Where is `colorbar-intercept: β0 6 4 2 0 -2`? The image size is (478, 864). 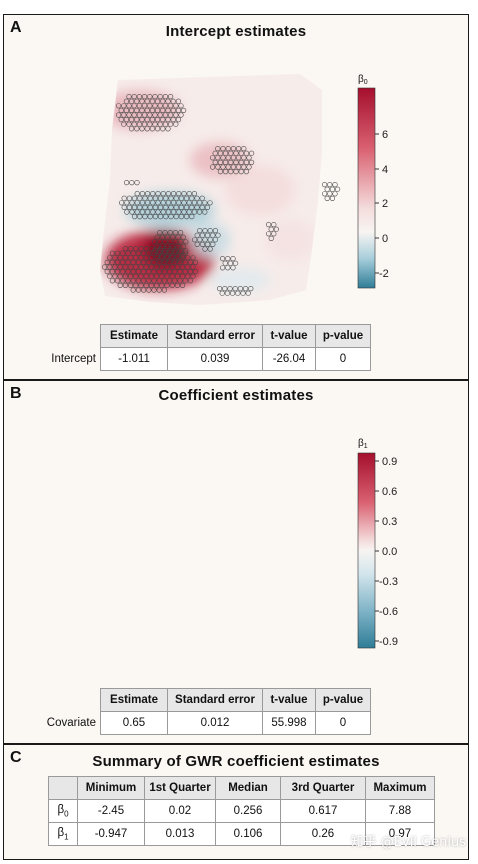 colorbar-intercept: β0 6 4 2 0 -2 is located at coordinates (373, 181).